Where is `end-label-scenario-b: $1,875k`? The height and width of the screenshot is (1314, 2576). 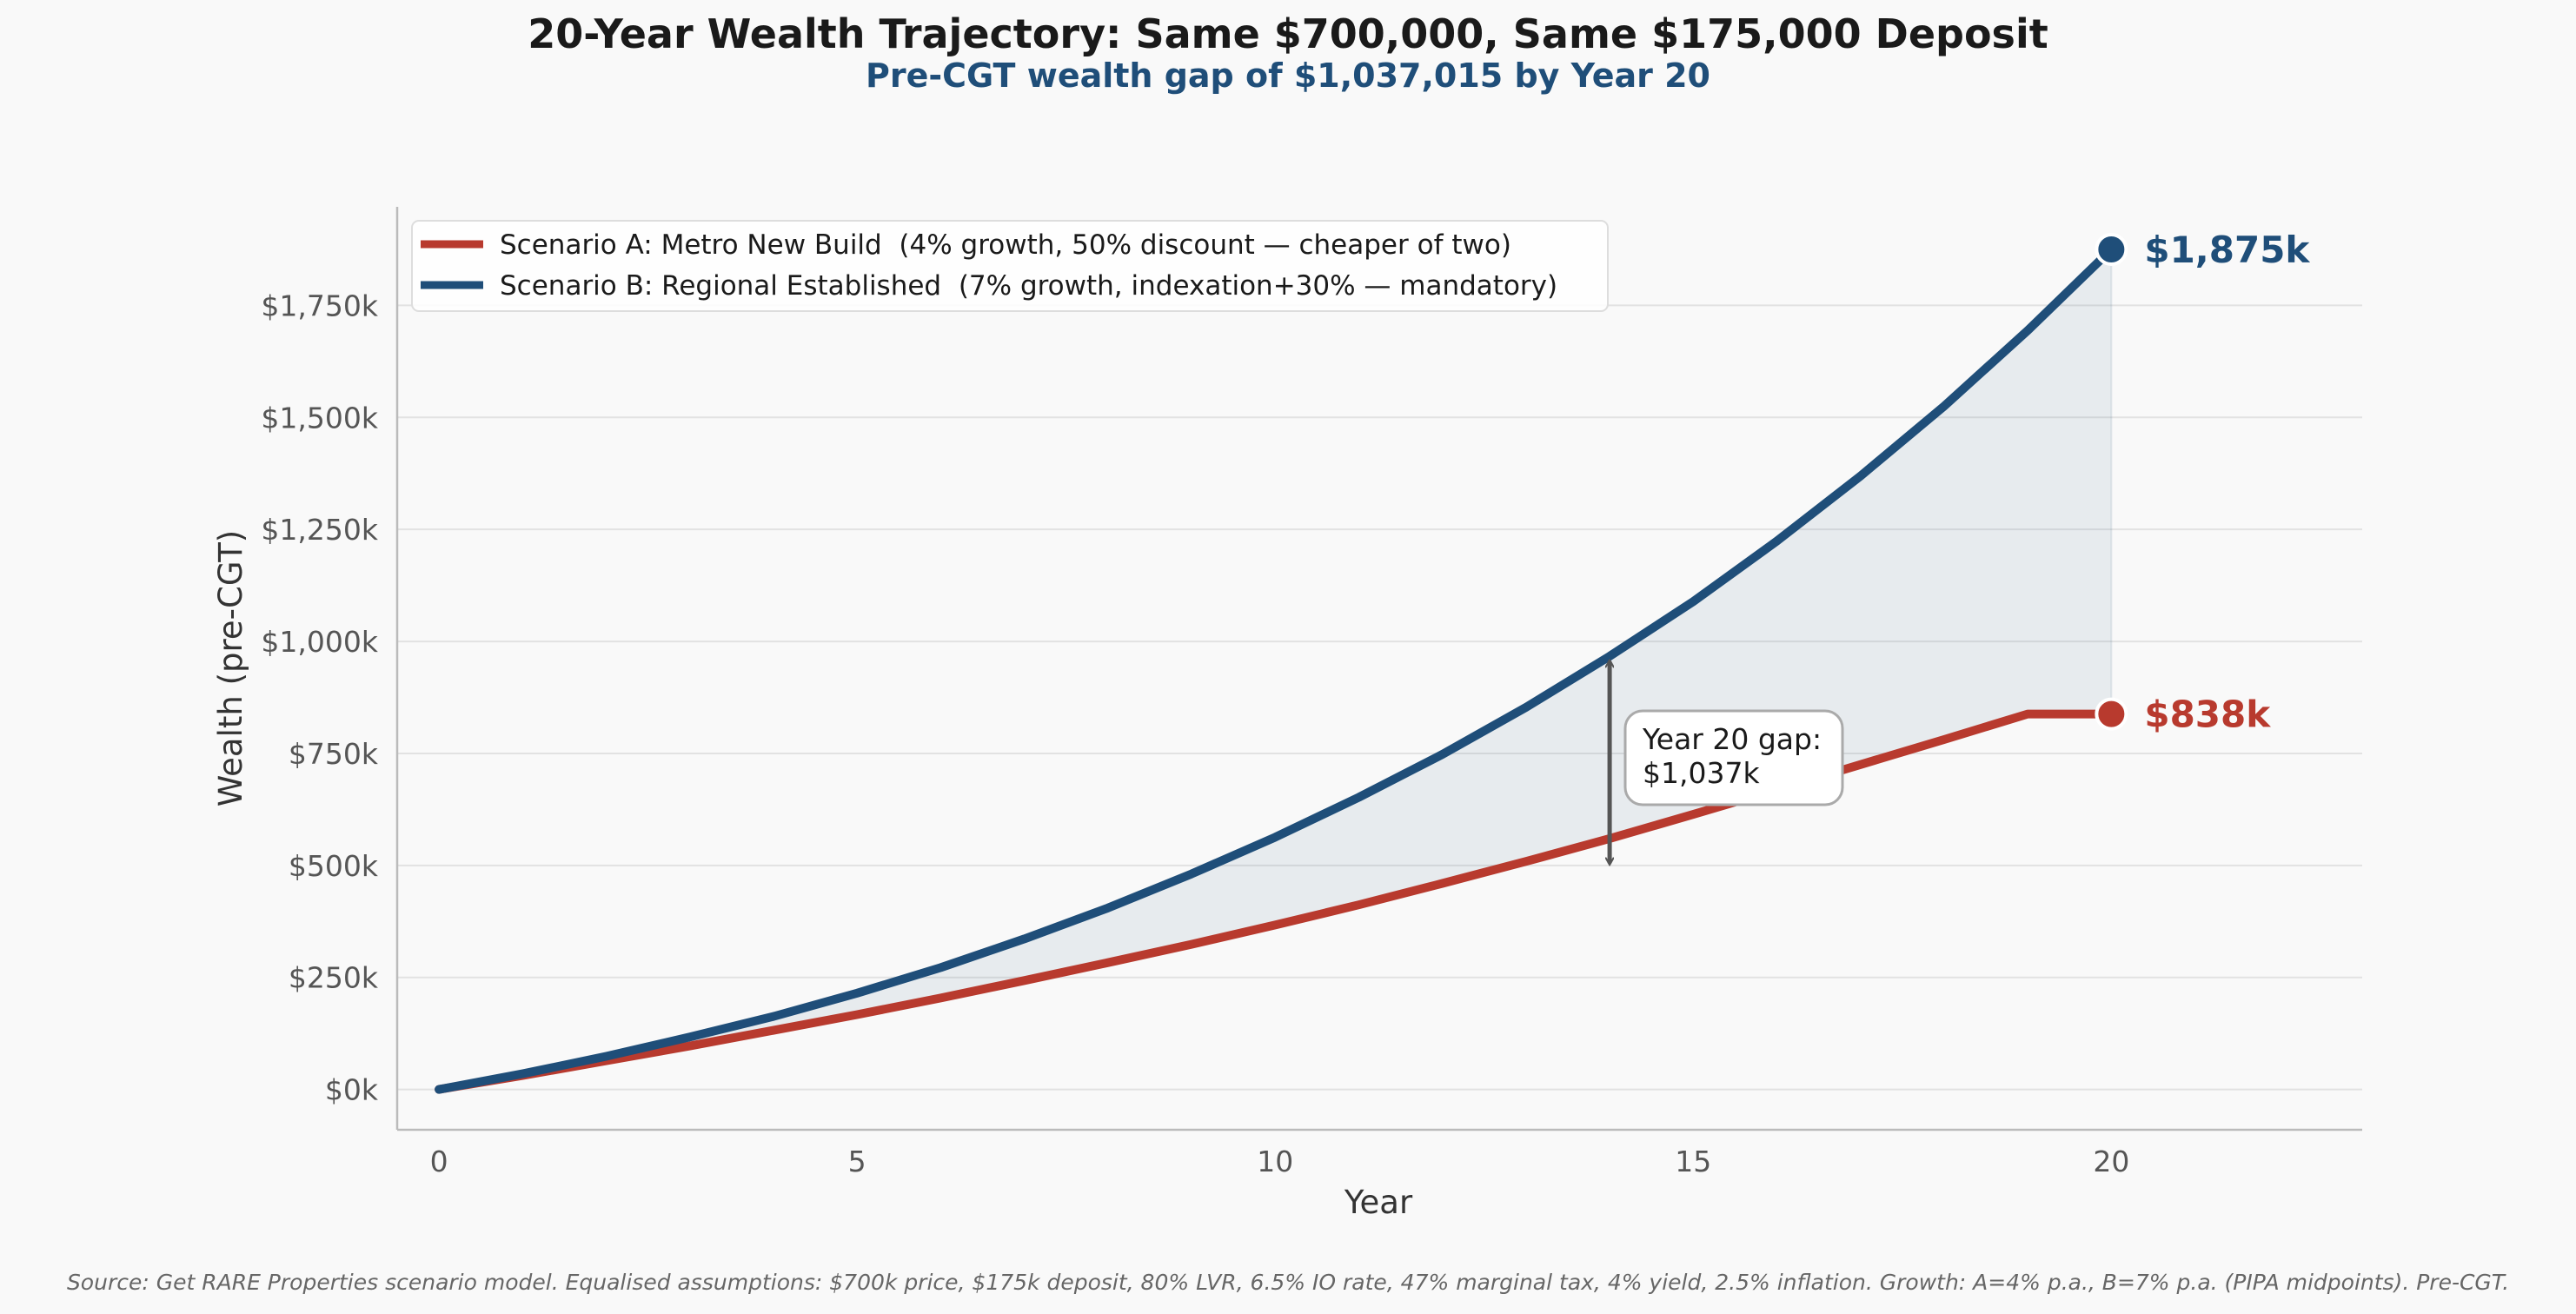
end-label-scenario-b: $1,875k is located at coordinates (2227, 250).